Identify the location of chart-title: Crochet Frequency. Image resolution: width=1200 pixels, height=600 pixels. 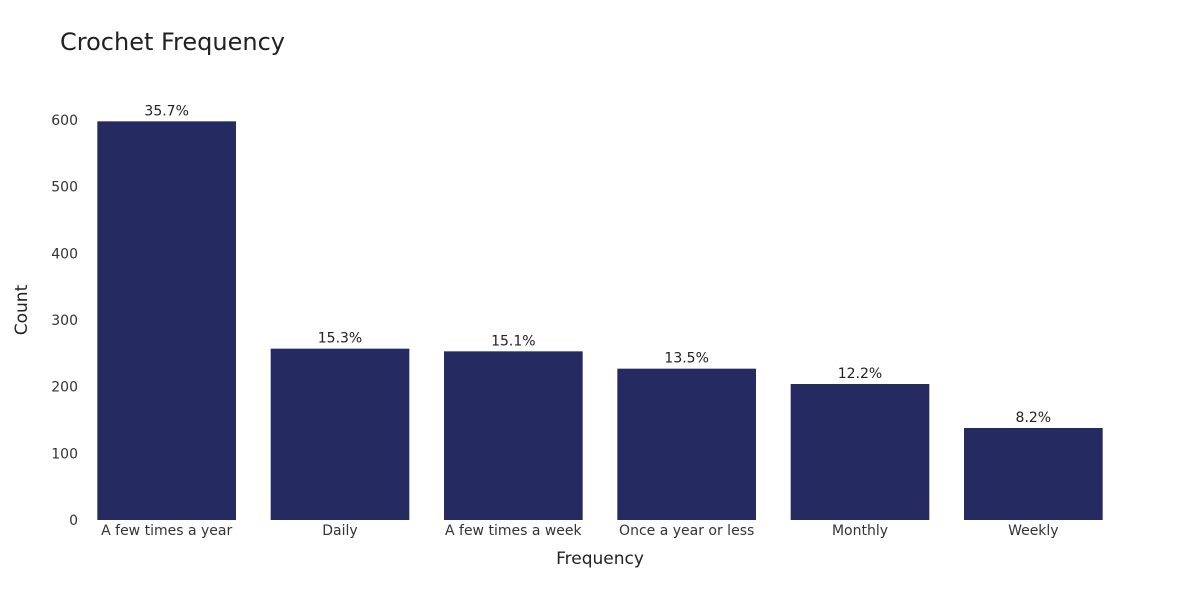
(172, 42).